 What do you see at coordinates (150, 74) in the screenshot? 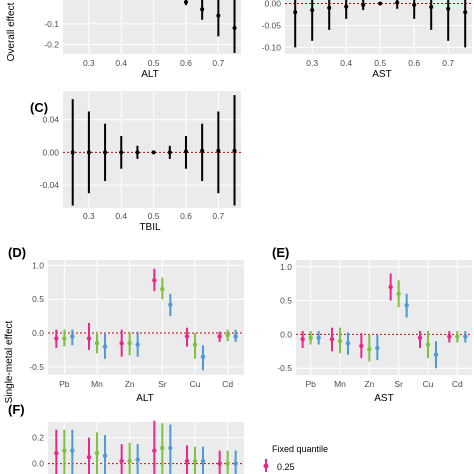
I see `x-axis-label: ALT` at bounding box center [150, 74].